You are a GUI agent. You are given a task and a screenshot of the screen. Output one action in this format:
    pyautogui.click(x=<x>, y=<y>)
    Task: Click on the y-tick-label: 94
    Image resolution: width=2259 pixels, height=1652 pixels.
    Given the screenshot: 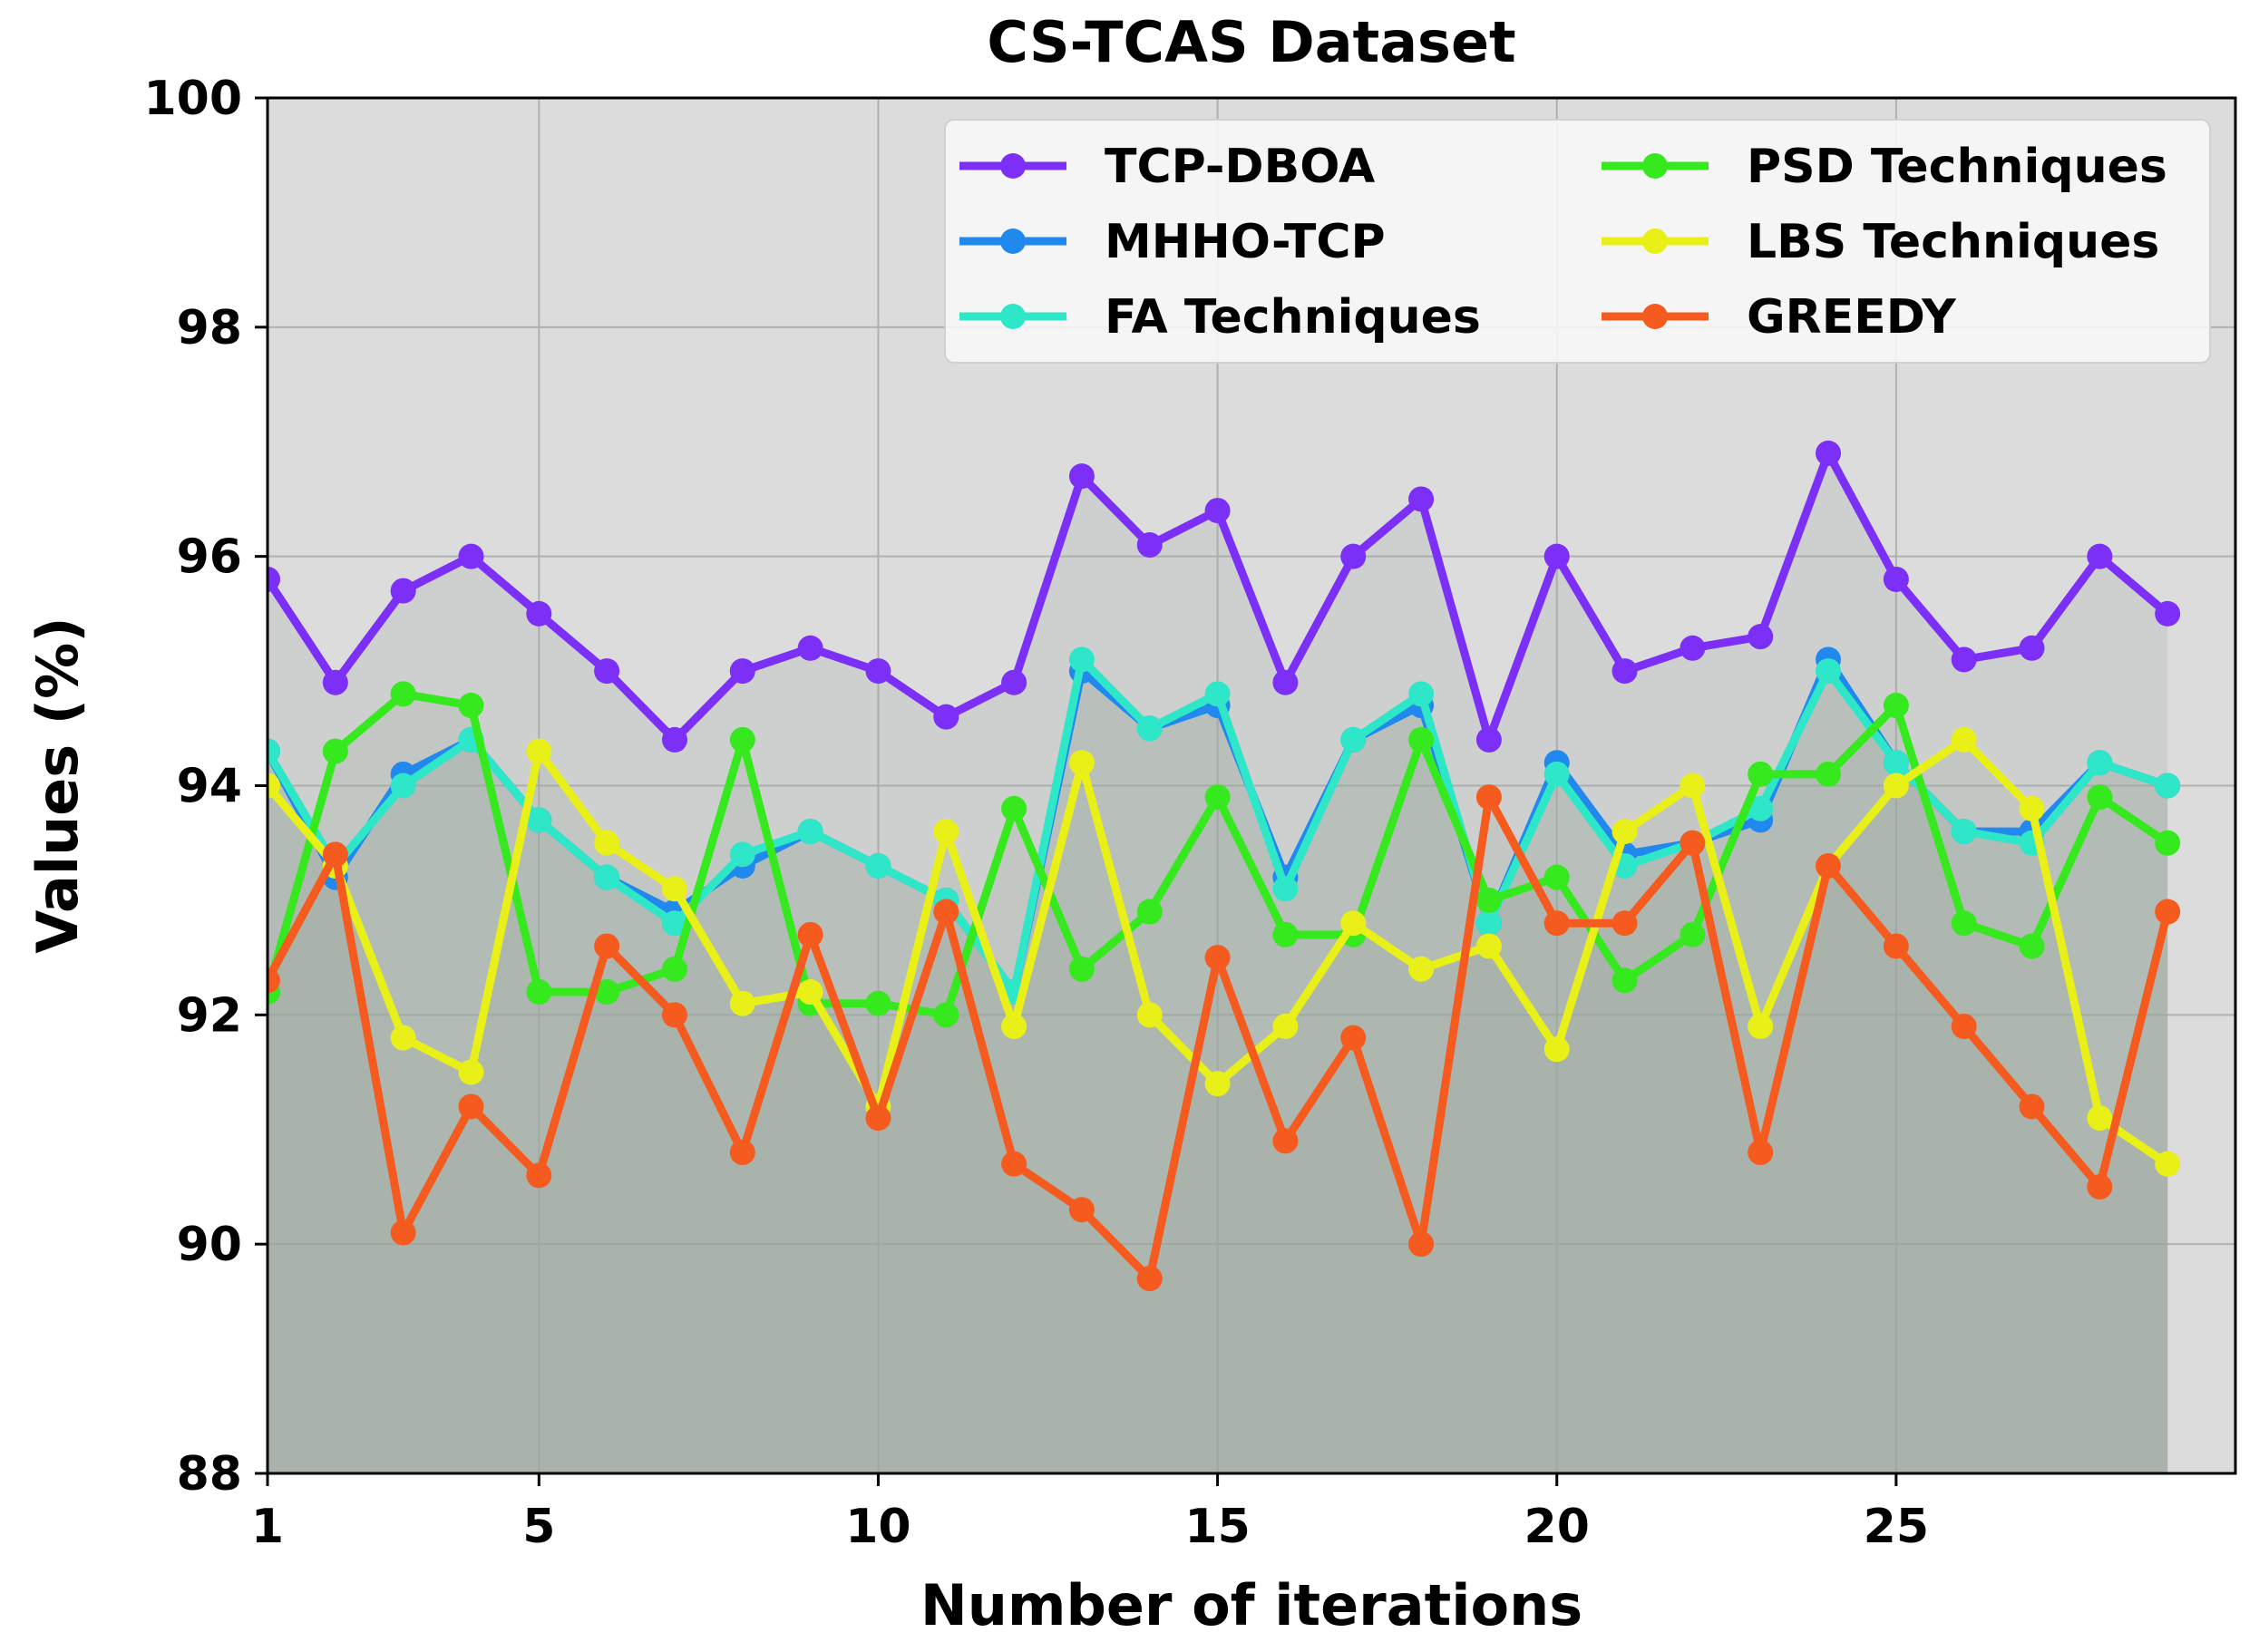 What is the action you would take?
    pyautogui.click(x=209, y=787)
    